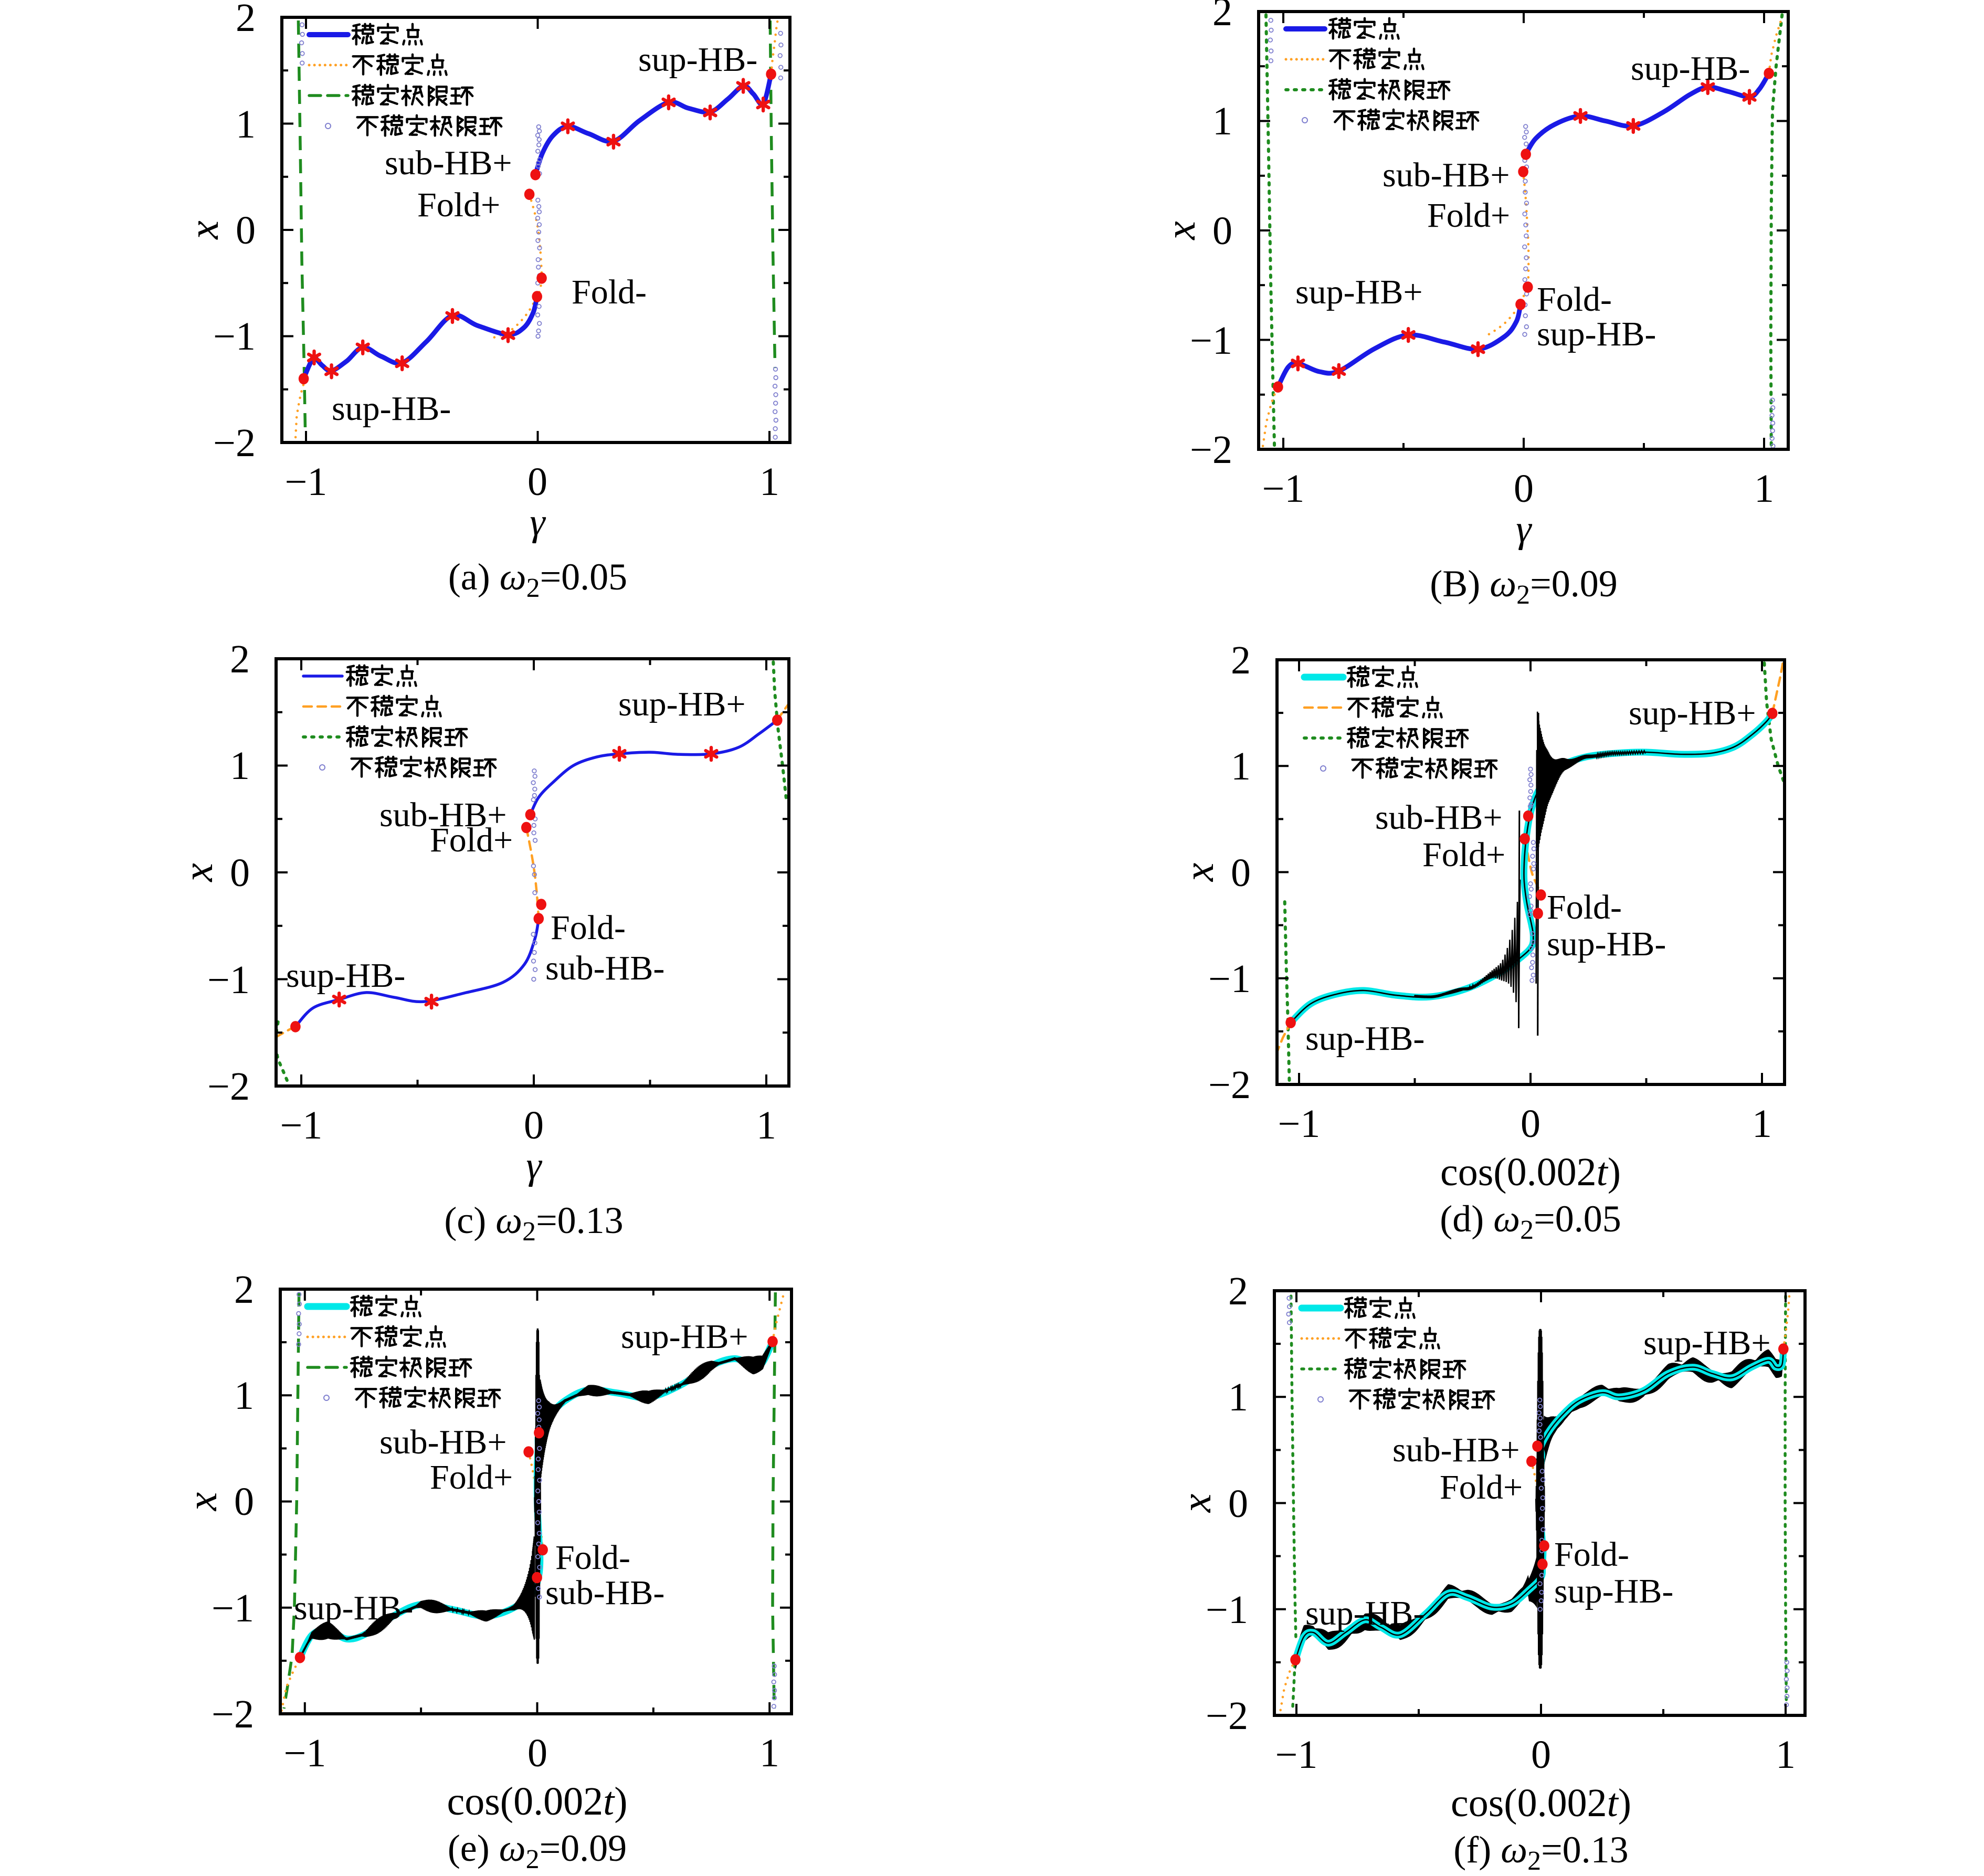  What do you see at coordinates (1540, 1852) in the screenshot?
I see `svg-text: (f) ω2=0.13` at bounding box center [1540, 1852].